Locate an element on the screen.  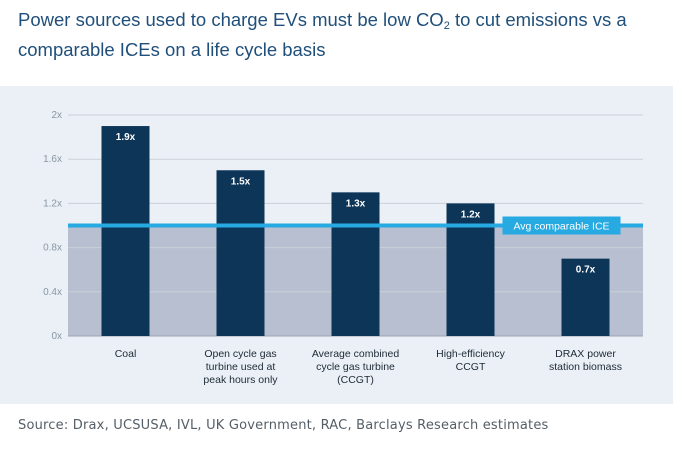
x-category-label: peak hours only is located at coordinates (240, 380).